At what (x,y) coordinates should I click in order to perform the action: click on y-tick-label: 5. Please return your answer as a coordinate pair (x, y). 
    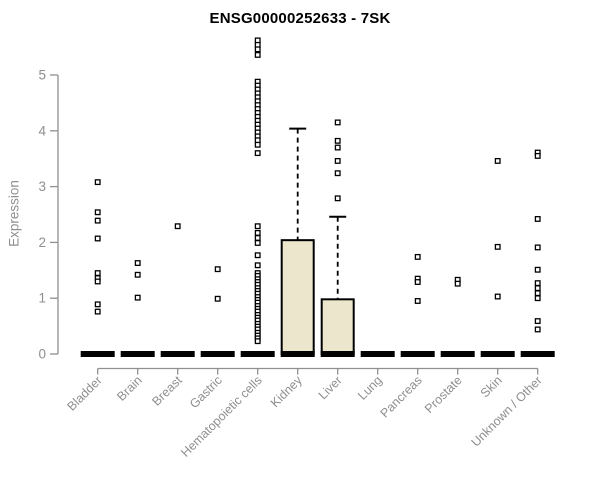
    Looking at the image, I should click on (42, 75).